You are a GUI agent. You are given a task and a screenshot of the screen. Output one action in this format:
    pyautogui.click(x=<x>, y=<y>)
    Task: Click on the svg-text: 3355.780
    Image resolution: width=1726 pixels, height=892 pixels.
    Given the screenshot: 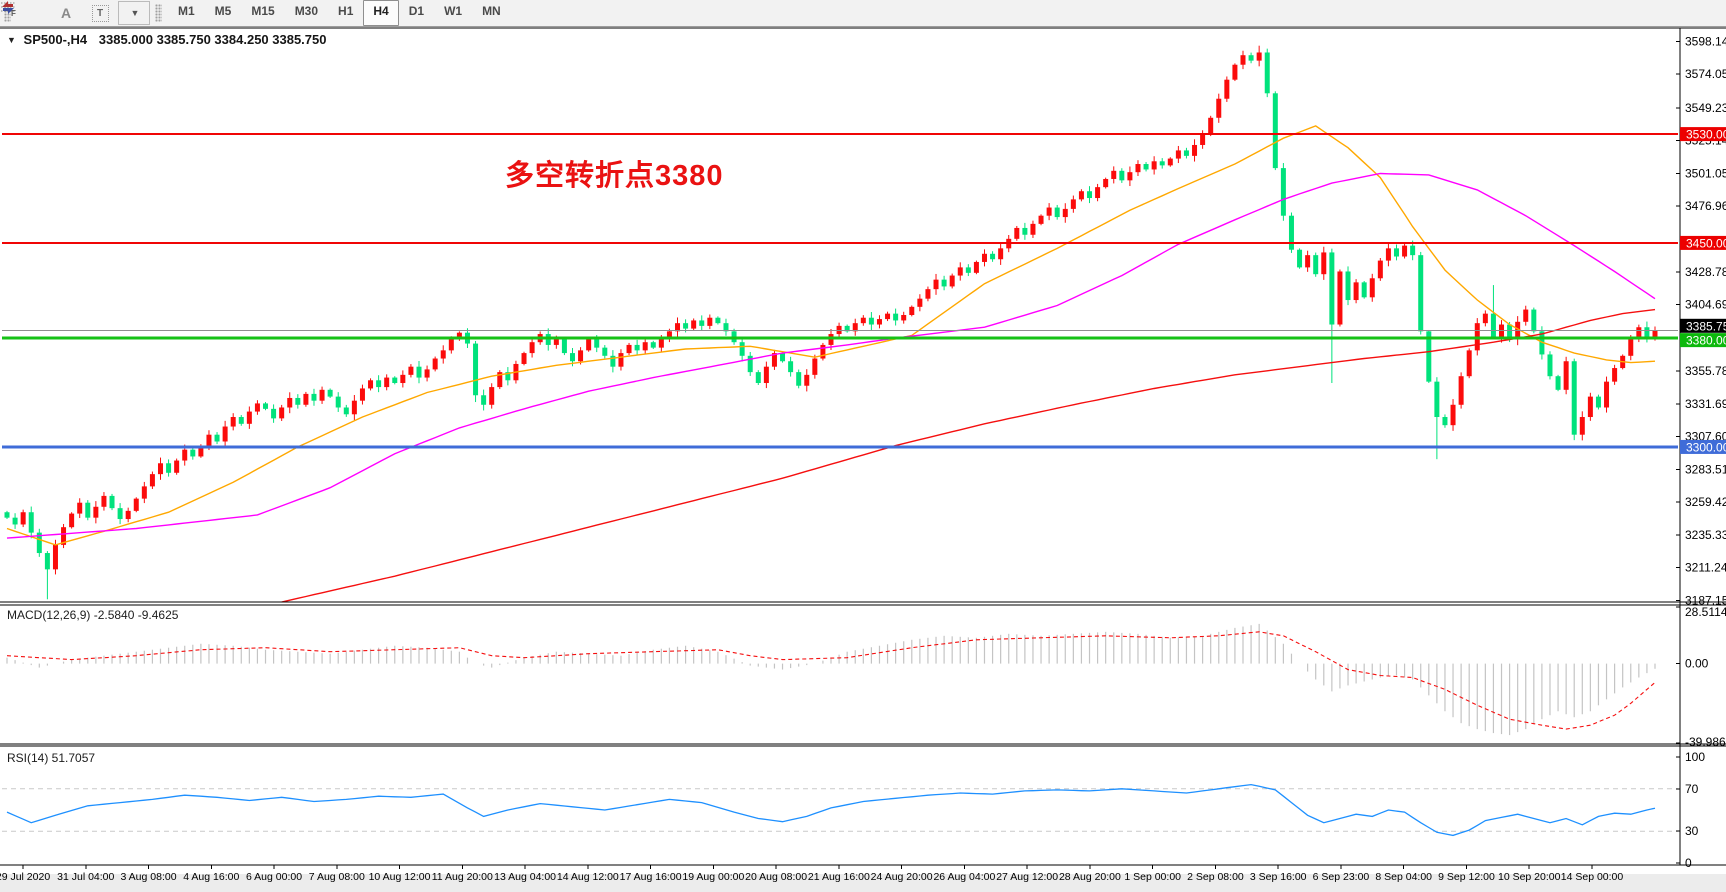 What is the action you would take?
    pyautogui.click(x=1705, y=371)
    